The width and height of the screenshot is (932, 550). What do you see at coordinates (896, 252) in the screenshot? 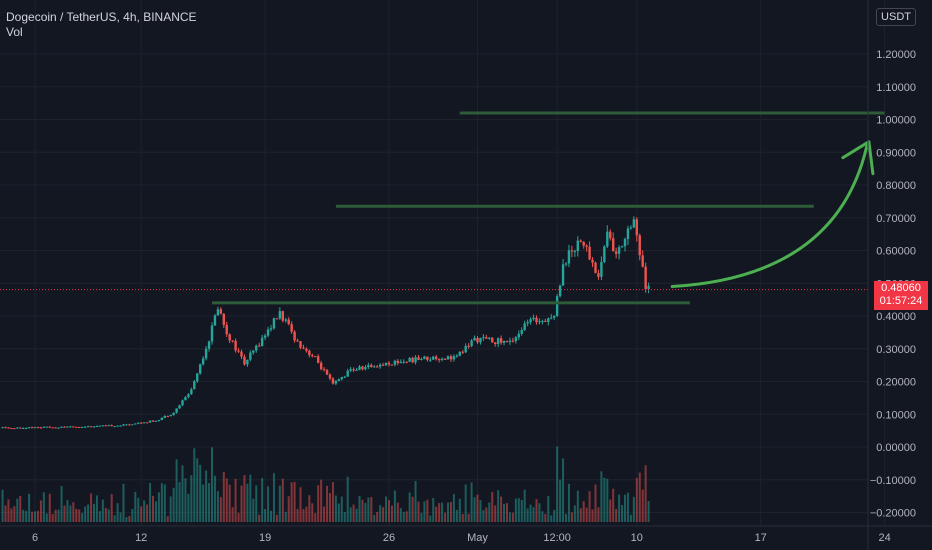
I see `price-tick-label: 0.60000` at bounding box center [896, 252].